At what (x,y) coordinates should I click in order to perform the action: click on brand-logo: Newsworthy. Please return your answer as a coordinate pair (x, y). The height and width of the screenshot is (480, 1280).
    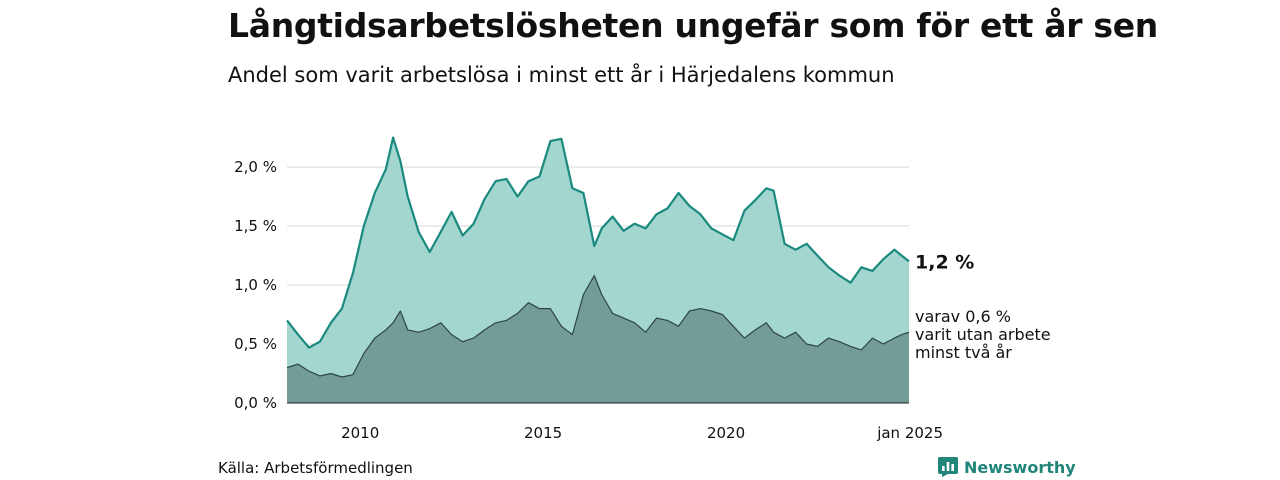
    Looking at the image, I should click on (1007, 467).